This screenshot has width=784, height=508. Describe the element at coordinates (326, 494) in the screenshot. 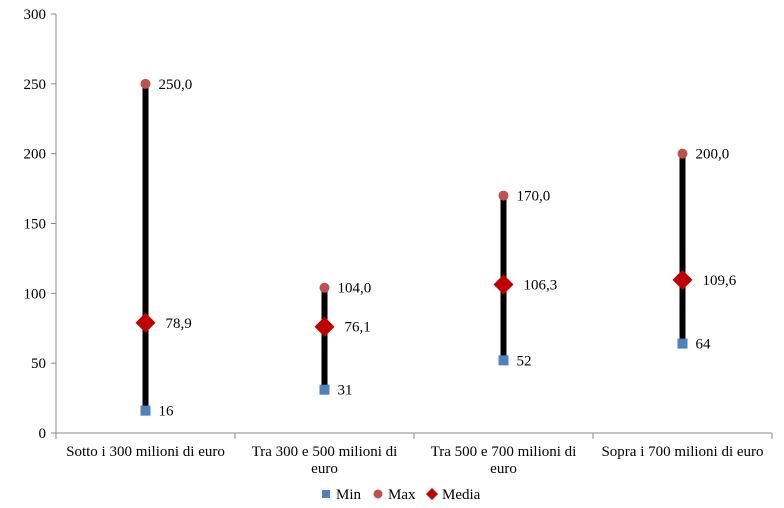

I see `legend-min-swatch` at that location.